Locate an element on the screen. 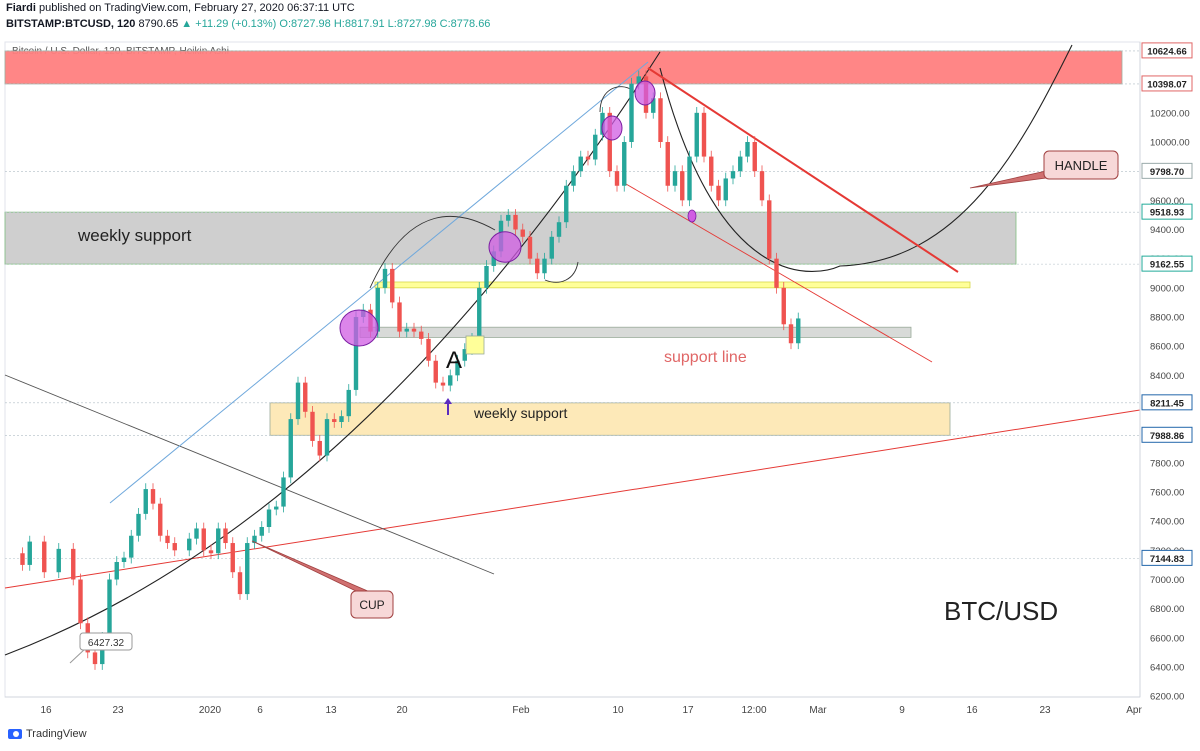  ohlc-values: O:8727.98 H:8817.91 L:8727.98 C:8778.66 is located at coordinates (385, 24).